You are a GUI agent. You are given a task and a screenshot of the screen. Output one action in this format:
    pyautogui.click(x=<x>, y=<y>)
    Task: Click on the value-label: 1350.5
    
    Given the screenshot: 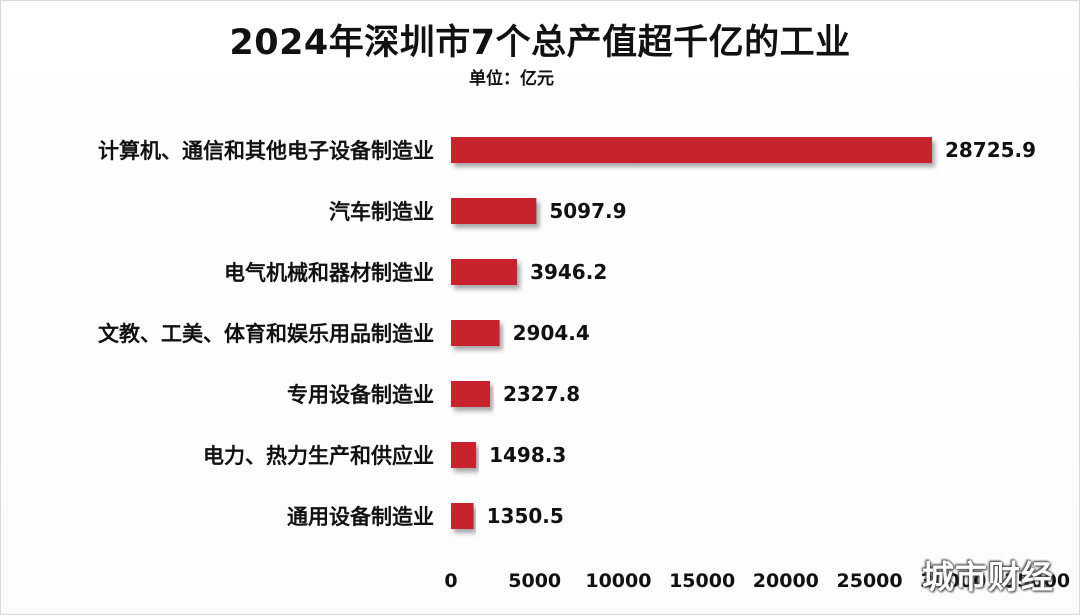 What is the action you would take?
    pyautogui.click(x=525, y=516)
    